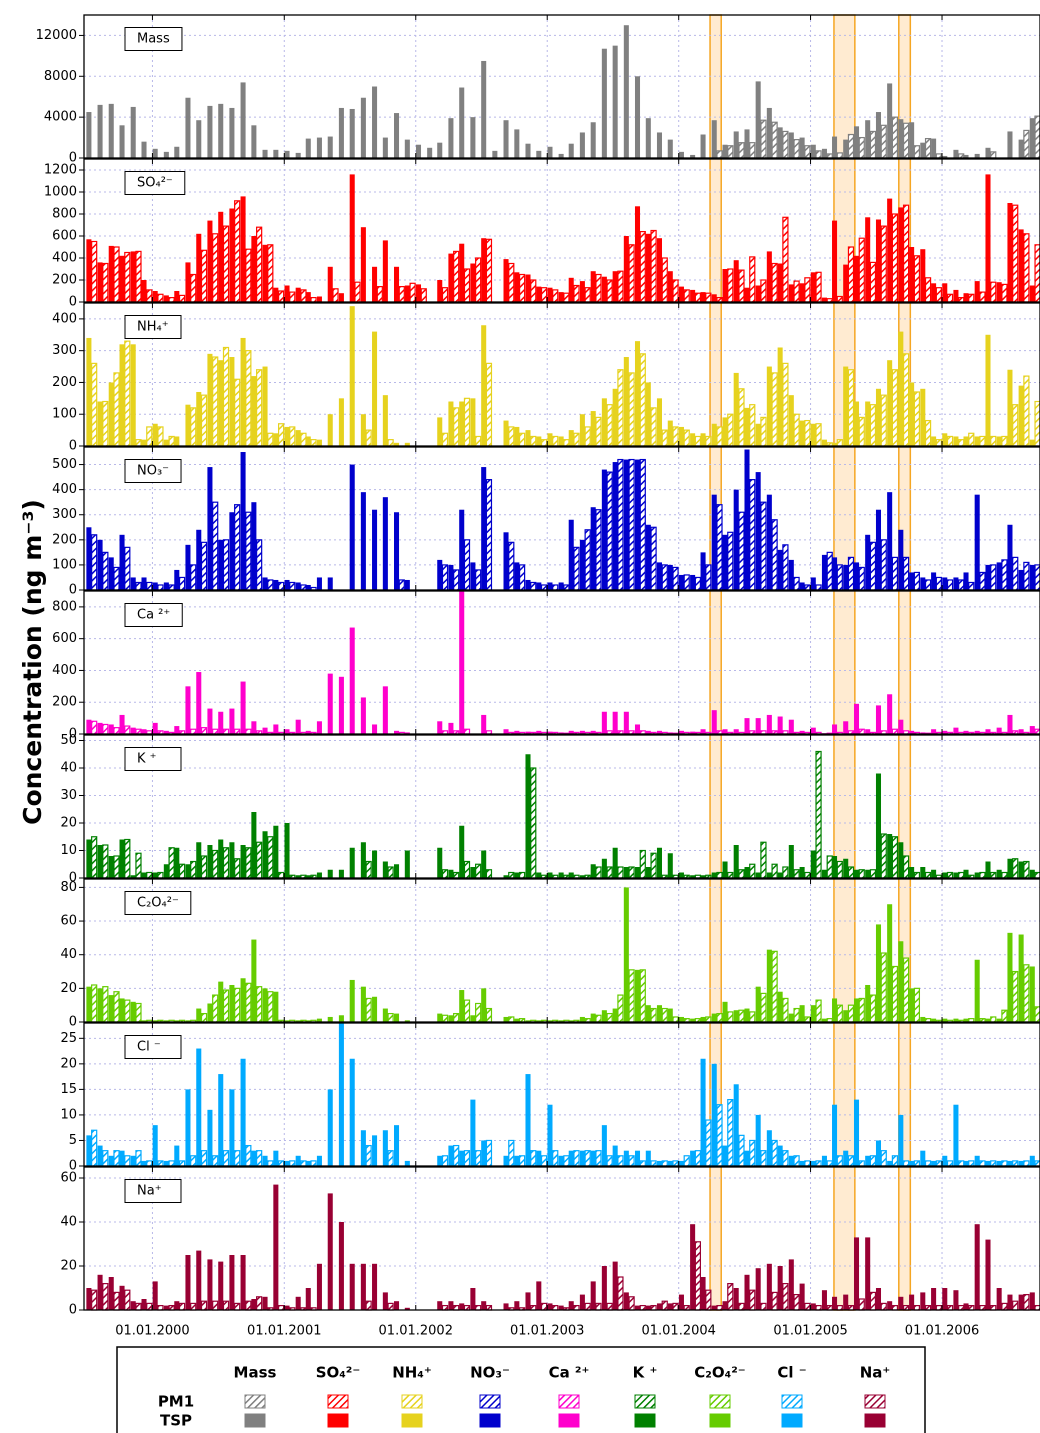 The image size is (1040, 1433). Describe the element at coordinates (153, 471) in the screenshot. I see `panel-label-box` at that location.